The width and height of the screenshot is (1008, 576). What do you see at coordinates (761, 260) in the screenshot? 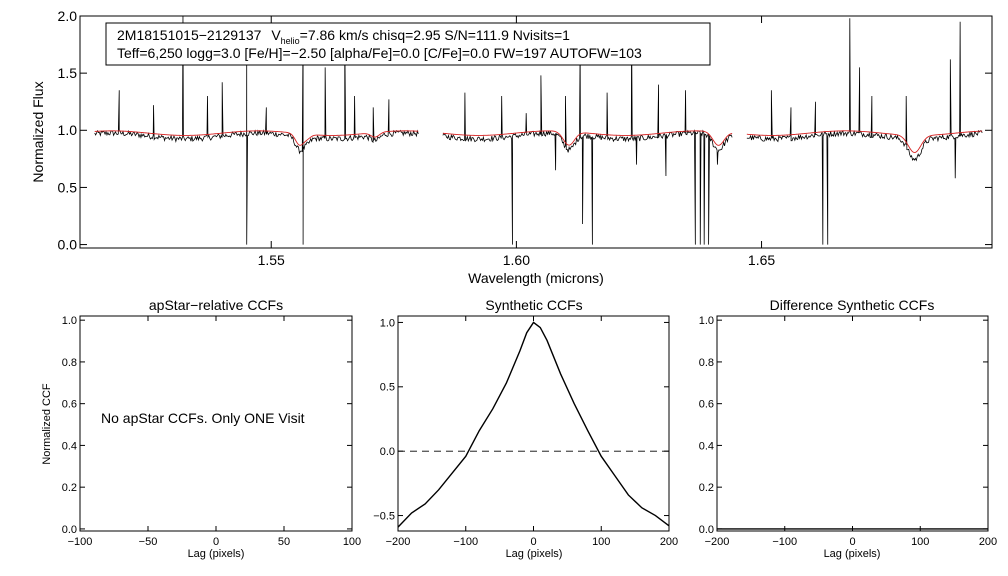
I see `x-tick-label: 1.65` at bounding box center [761, 260].